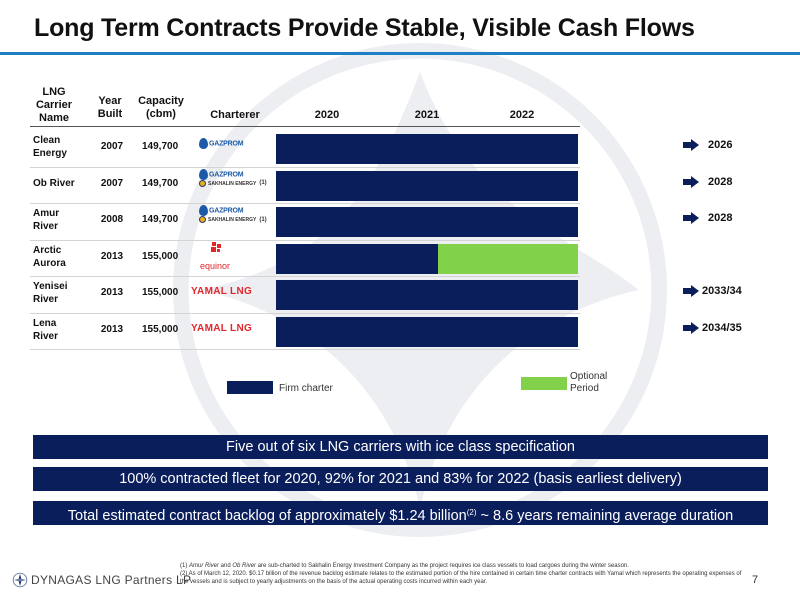 The width and height of the screenshot is (800, 600). What do you see at coordinates (46, 220) in the screenshot?
I see `carrier-name: Amur River` at bounding box center [46, 220].